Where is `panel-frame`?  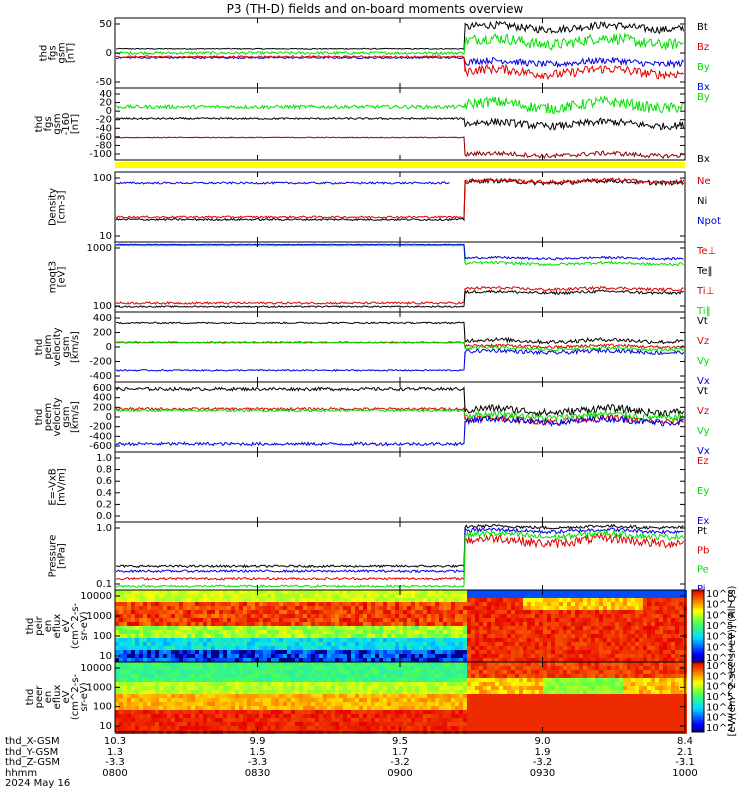
panel-frame is located at coordinates (400, 417).